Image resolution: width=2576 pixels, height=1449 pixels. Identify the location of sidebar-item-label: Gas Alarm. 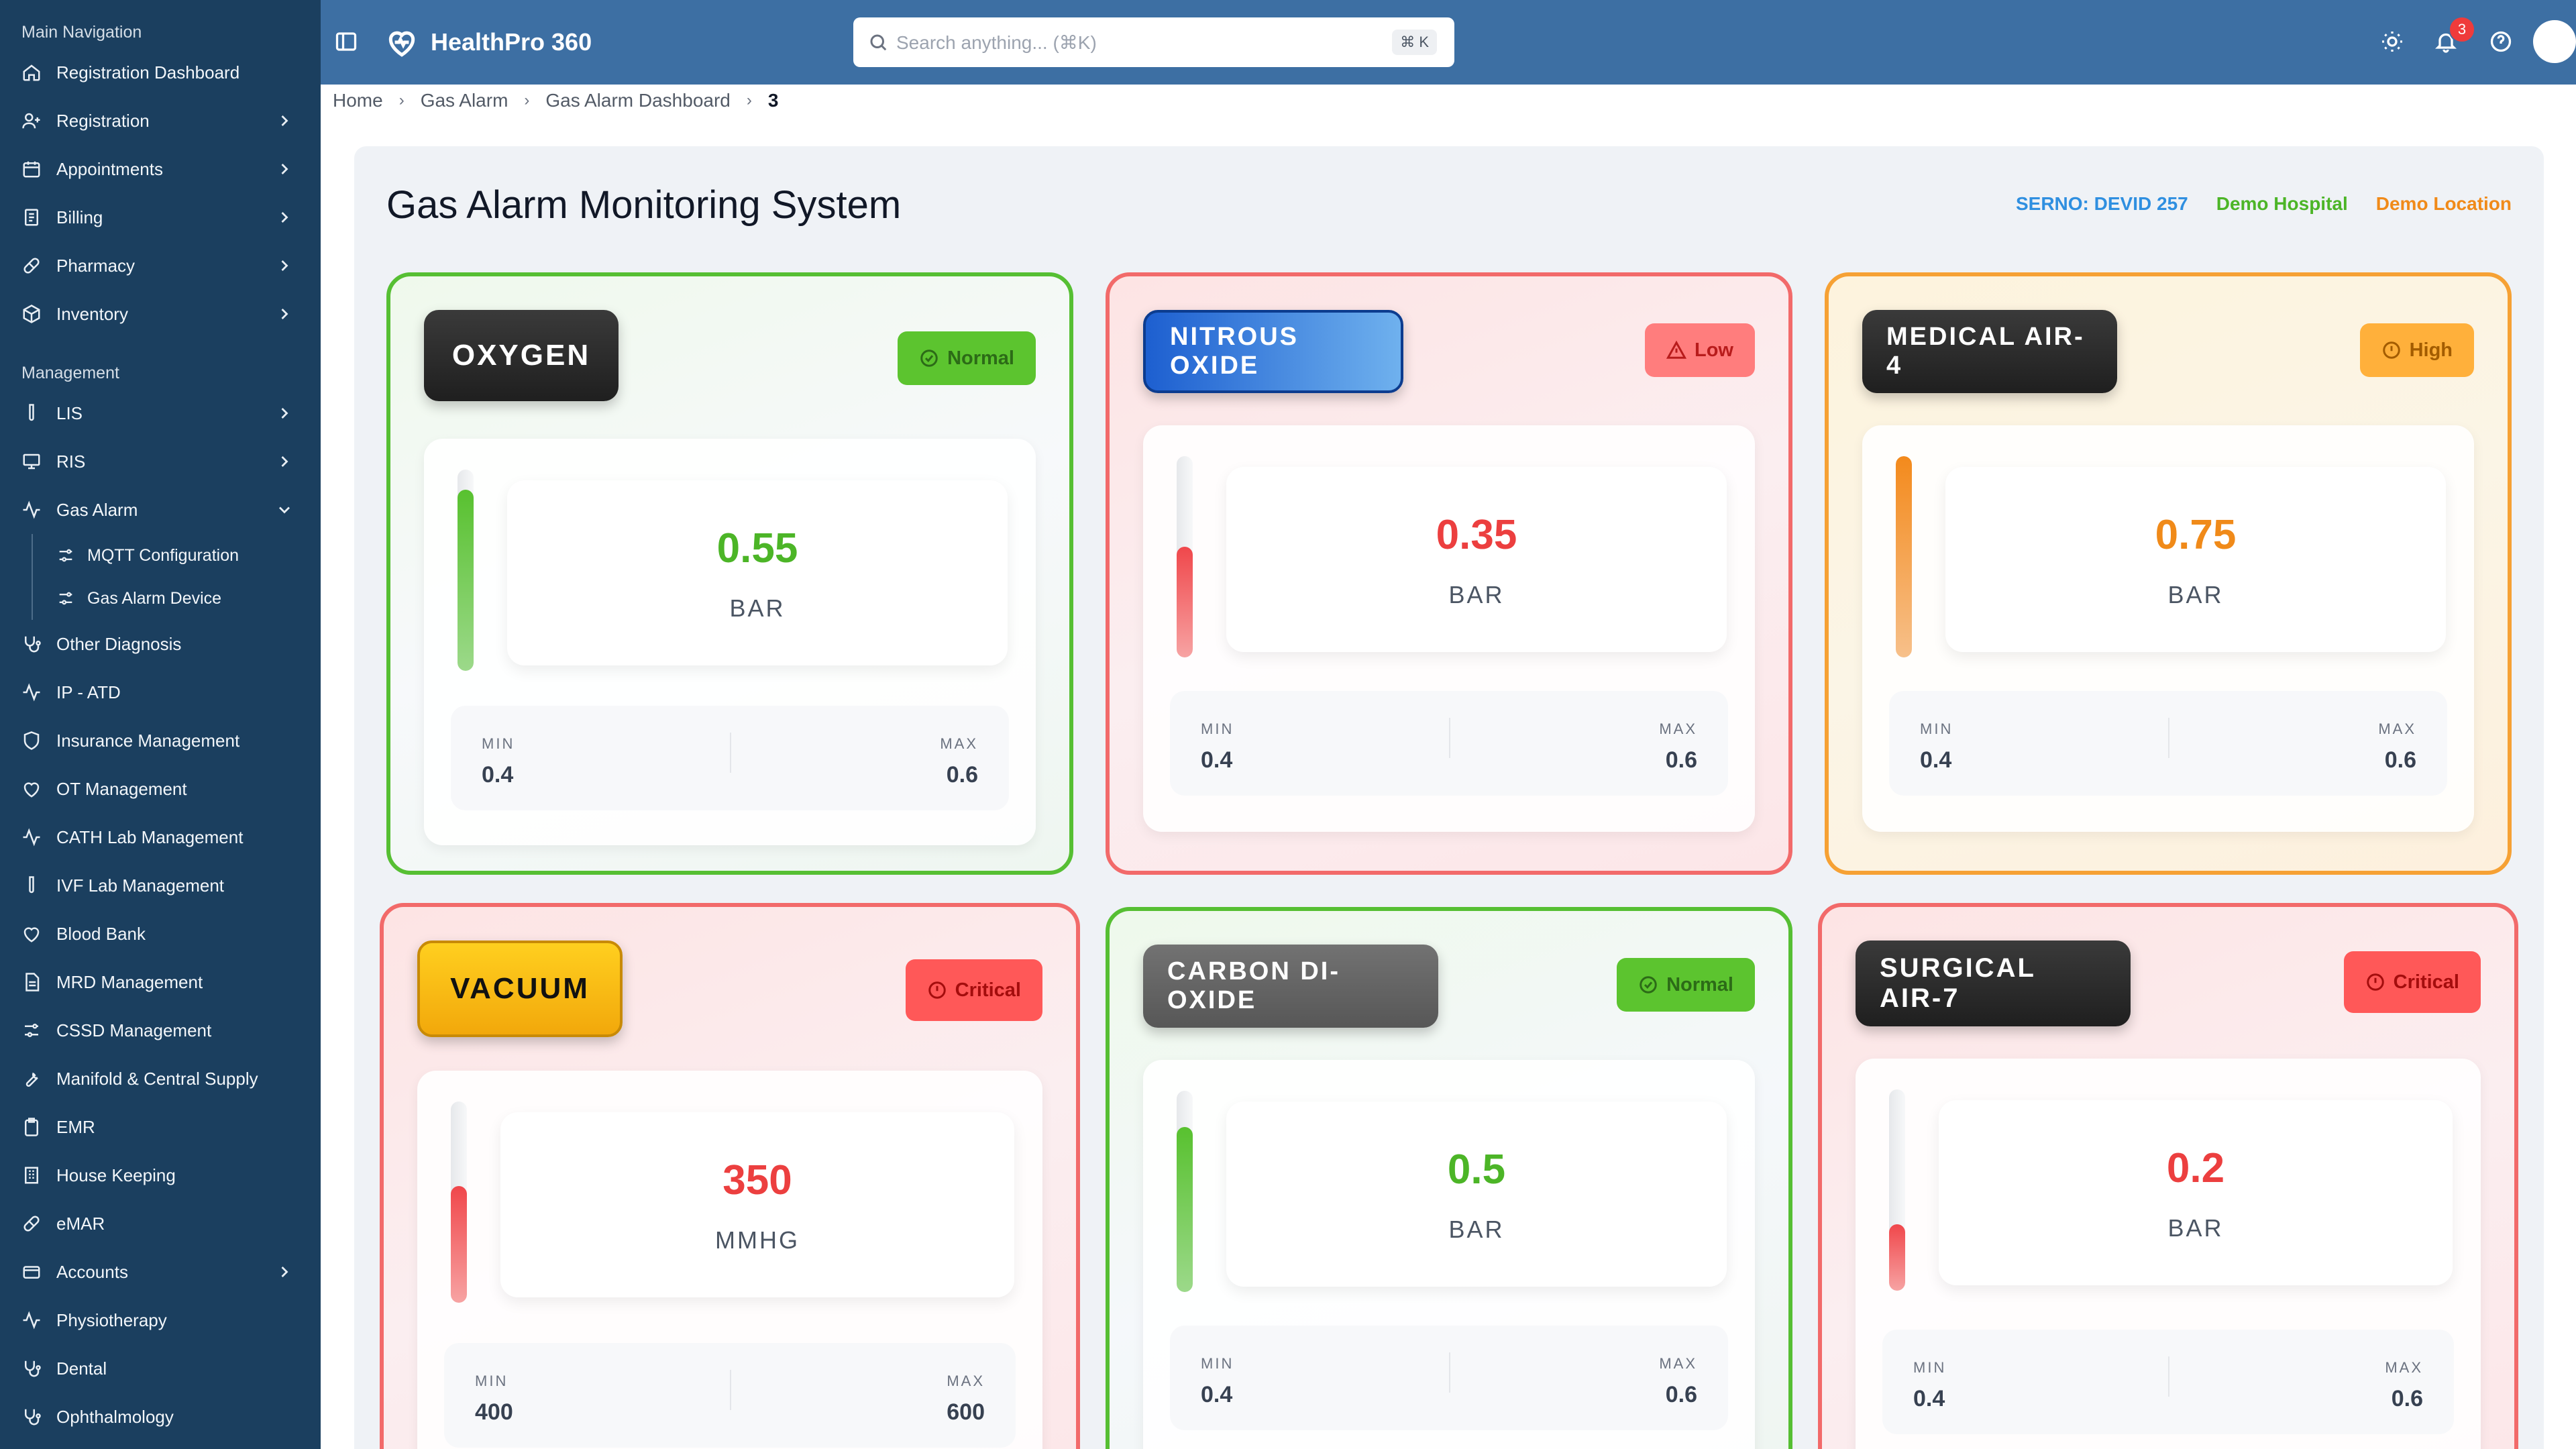
(97, 509).